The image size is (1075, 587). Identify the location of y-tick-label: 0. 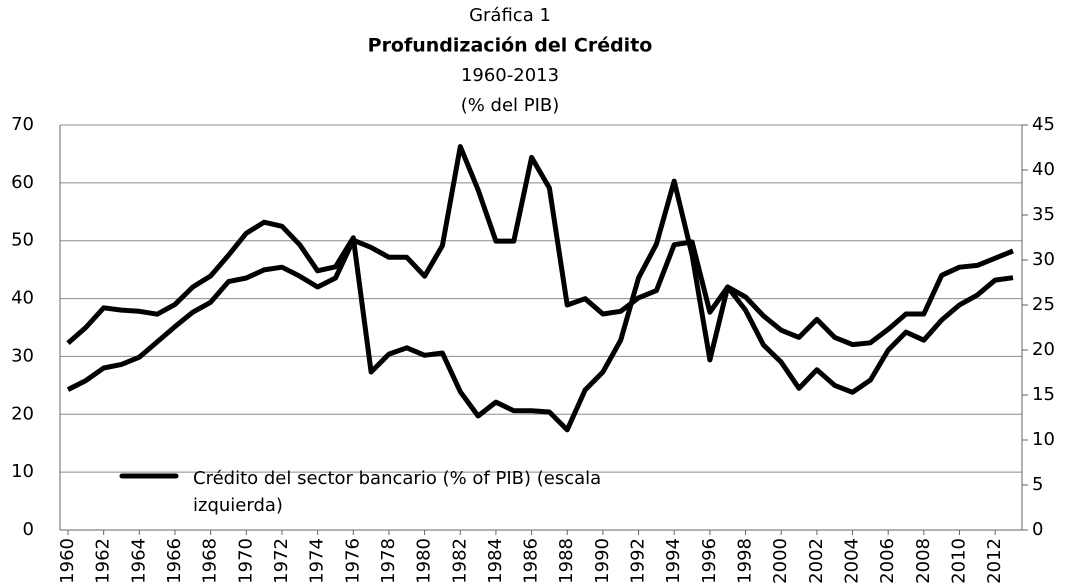
(28, 529).